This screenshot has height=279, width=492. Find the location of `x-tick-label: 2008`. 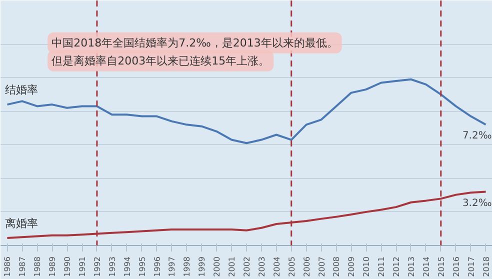

x-tick-label: 2008 is located at coordinates (337, 266).